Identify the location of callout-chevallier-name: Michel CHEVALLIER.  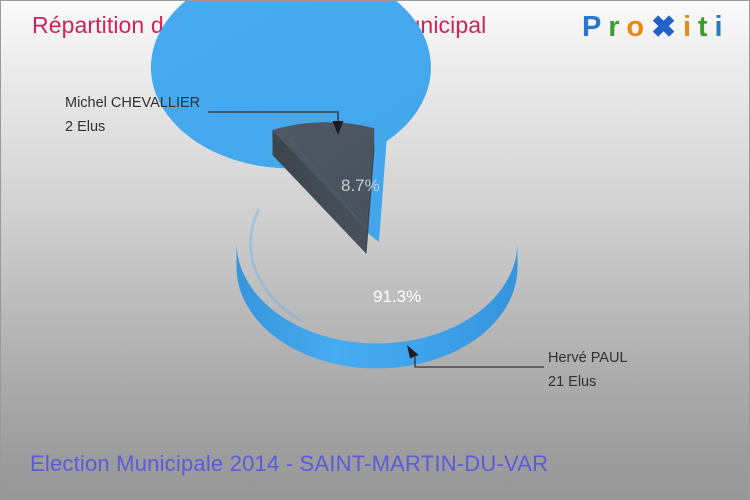
(133, 103).